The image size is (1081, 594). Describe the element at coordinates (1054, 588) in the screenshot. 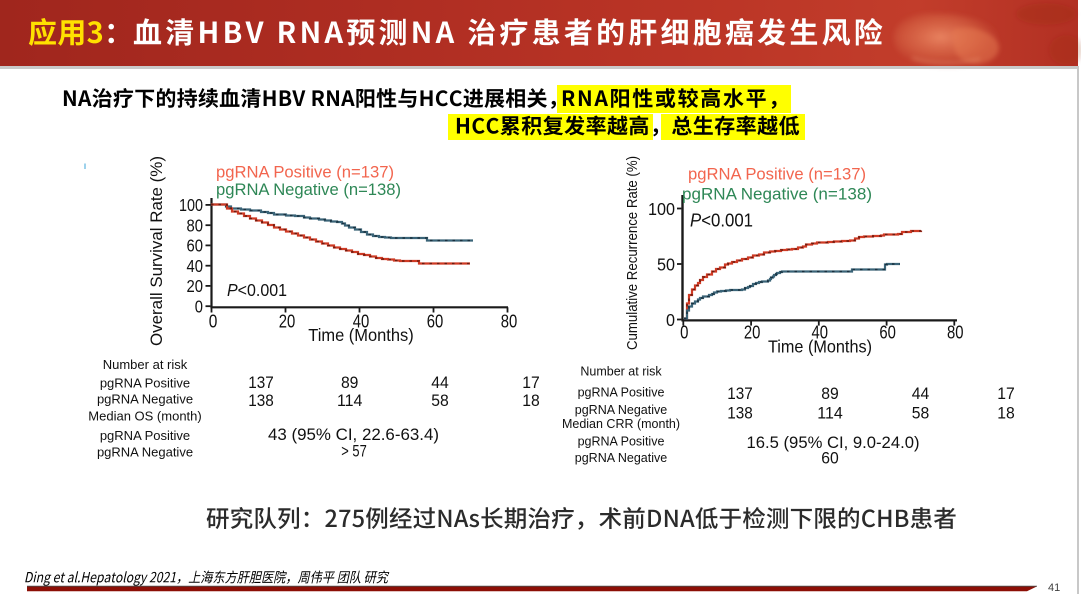

I see `svg-text: 41` at that location.